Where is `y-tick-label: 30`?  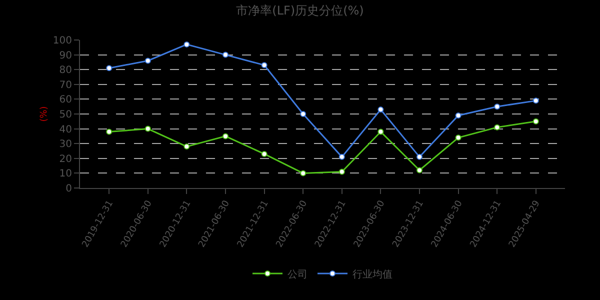
y-tick-label: 30 is located at coordinates (65, 144).